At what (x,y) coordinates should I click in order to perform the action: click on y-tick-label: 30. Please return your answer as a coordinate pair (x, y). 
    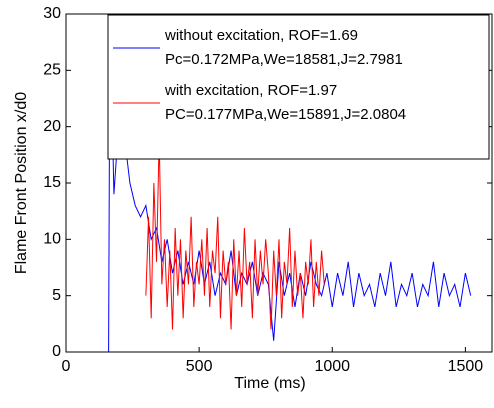
    Looking at the image, I should click on (52, 13).